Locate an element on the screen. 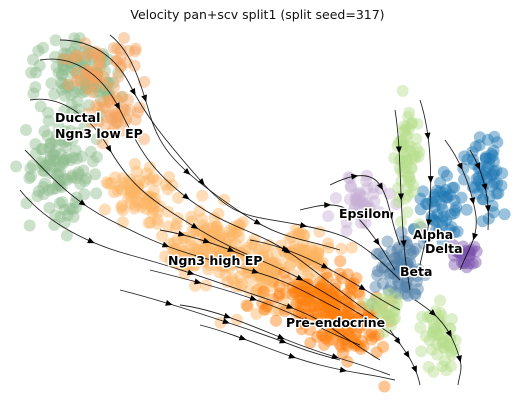 The width and height of the screenshot is (515, 408). cluster-label-pre-endocrine: Pre-endocrine is located at coordinates (335, 322).